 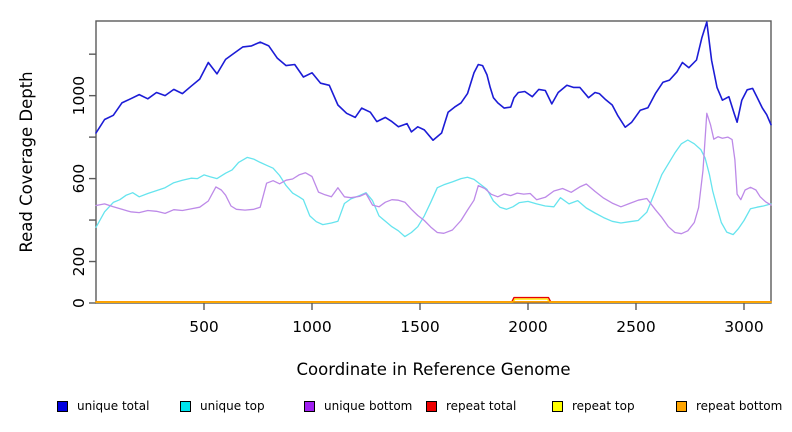 What do you see at coordinates (185, 406) in the screenshot?
I see `legend-swatch-unique-top` at bounding box center [185, 406].